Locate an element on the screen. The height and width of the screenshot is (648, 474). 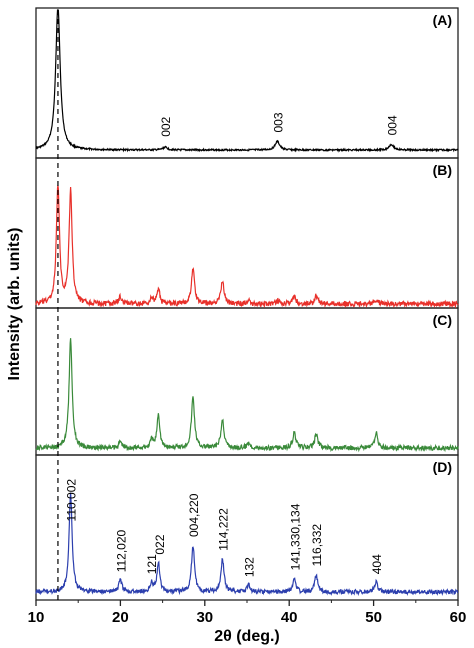
panel-label: (C) is located at coordinates (442, 320).